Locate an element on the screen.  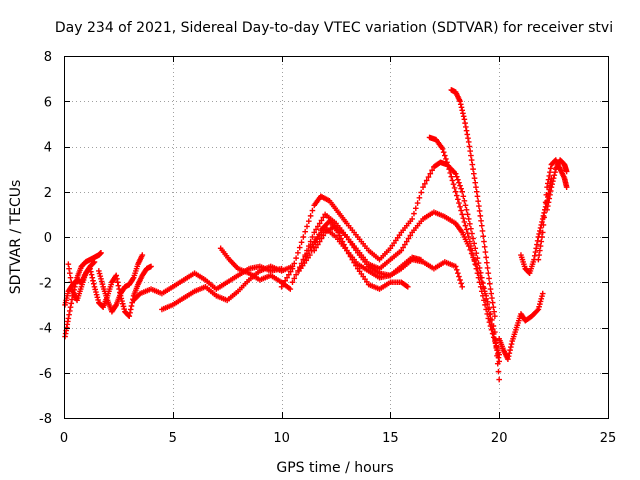
x-tick-label: 10 is located at coordinates (281, 438).